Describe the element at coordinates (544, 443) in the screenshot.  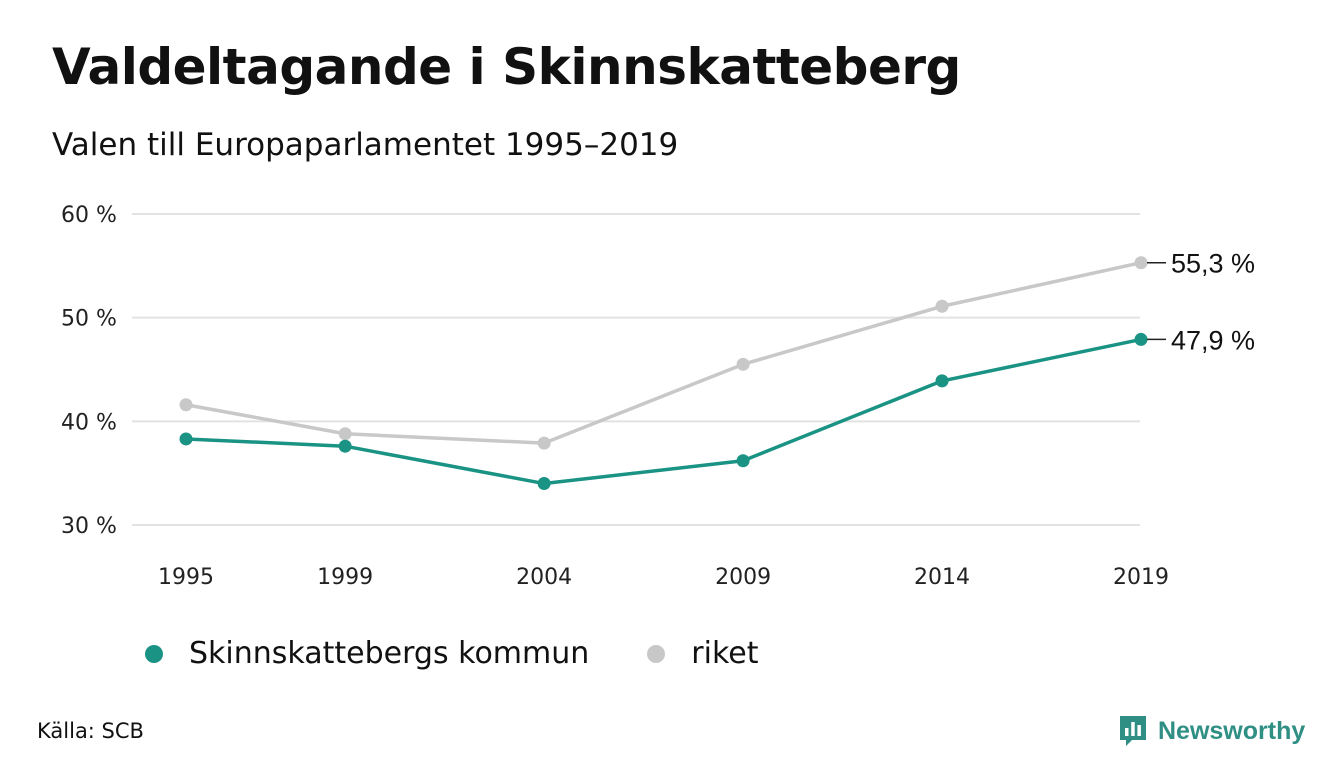
I see `data-point-riket-2004` at that location.